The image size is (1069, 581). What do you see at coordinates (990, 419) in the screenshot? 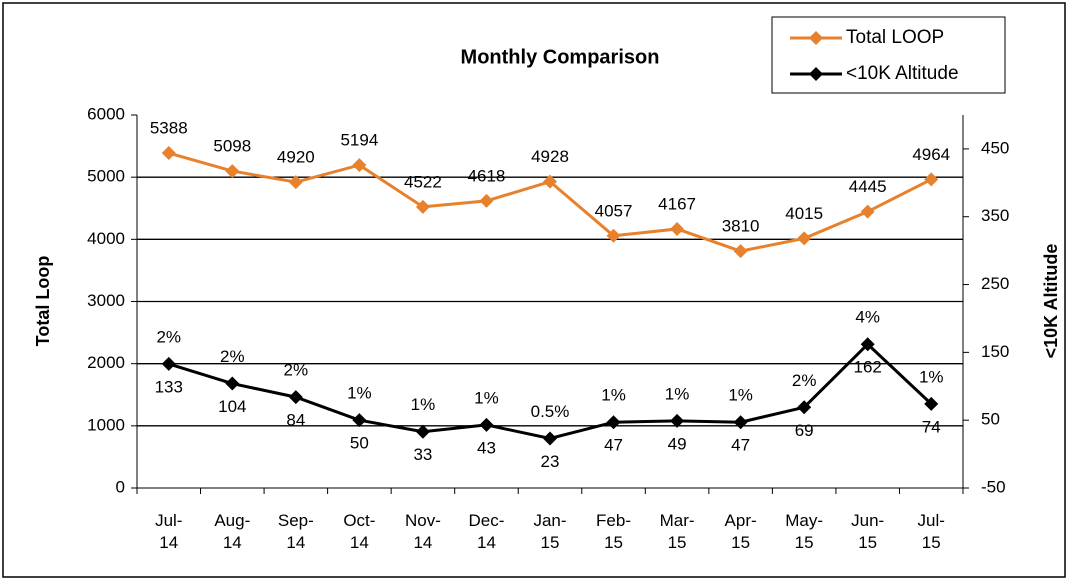
I see `y2-tick-label: 50` at bounding box center [990, 419].